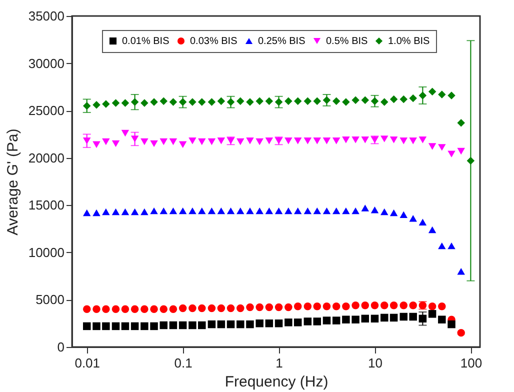 The width and height of the screenshot is (514, 392). I want to click on legend-label: 1.0% BIS, so click(409, 41).